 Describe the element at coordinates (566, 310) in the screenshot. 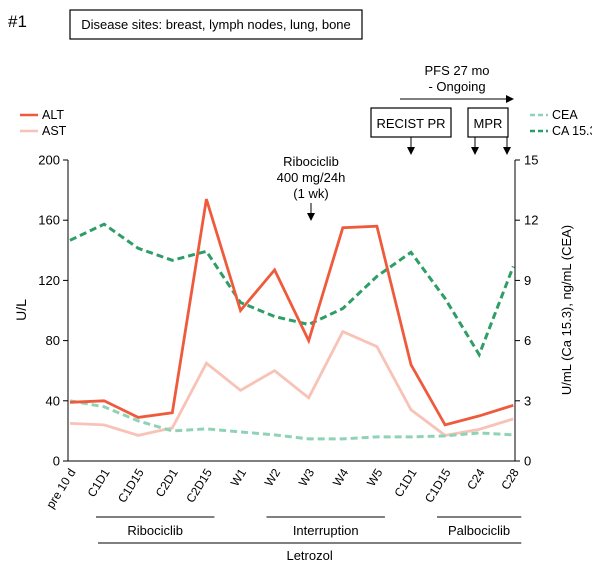

I see `y-axis-right-label: U/mL (Ca 15.3), ng/mL (CEA)` at that location.